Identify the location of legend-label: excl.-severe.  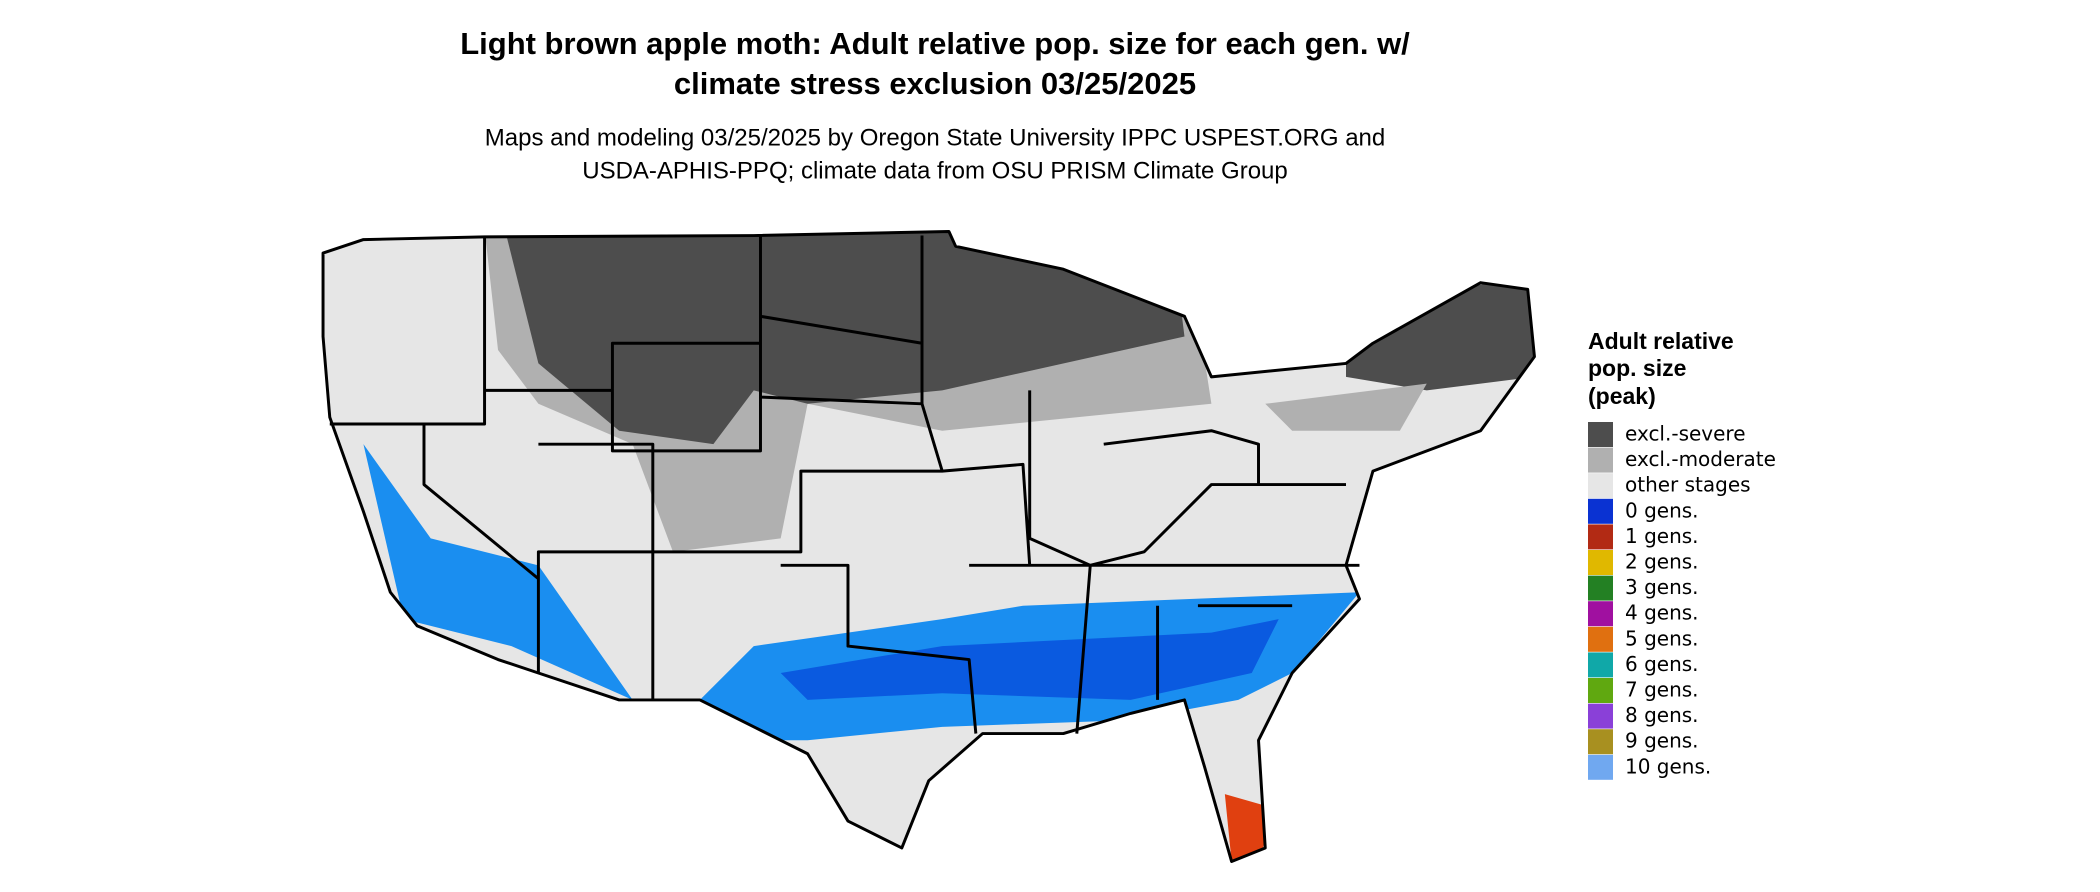
(1685, 434).